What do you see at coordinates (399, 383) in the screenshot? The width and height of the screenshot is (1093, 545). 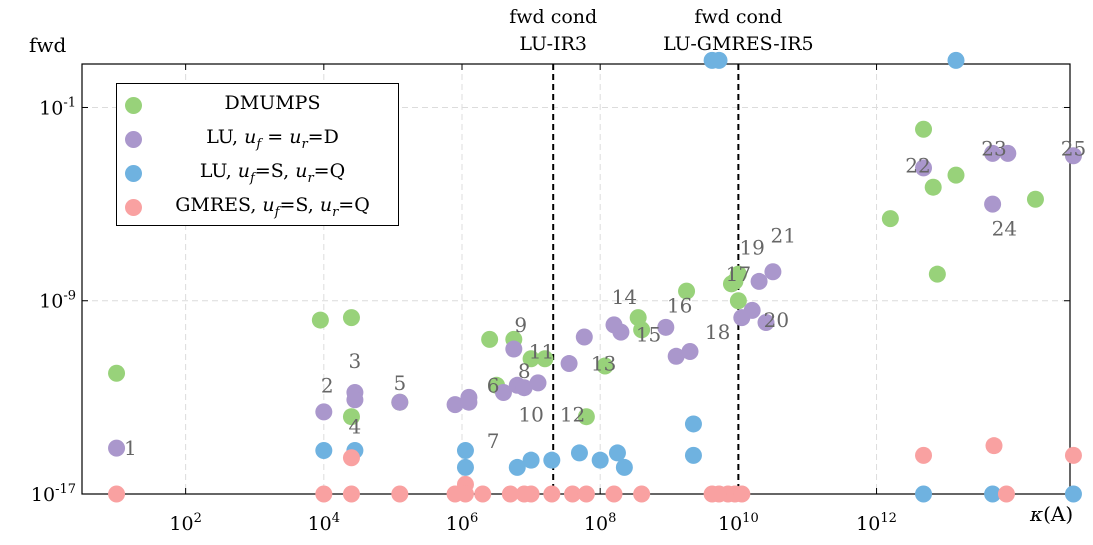 I see `point-label: 5` at bounding box center [399, 383].